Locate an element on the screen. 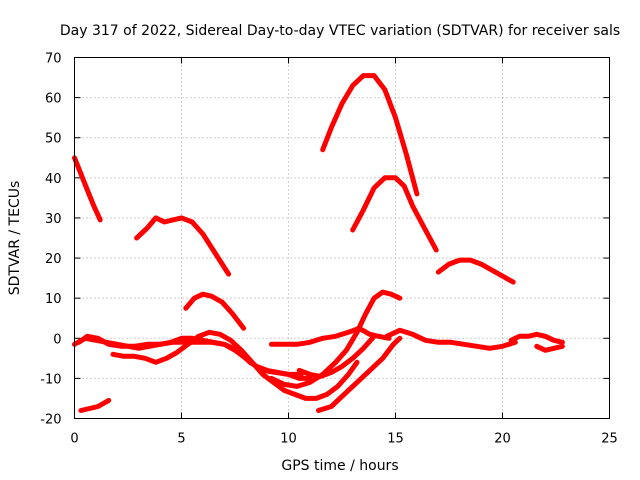 This screenshot has width=640, height=480. x-tick-label: 20 is located at coordinates (502, 439).